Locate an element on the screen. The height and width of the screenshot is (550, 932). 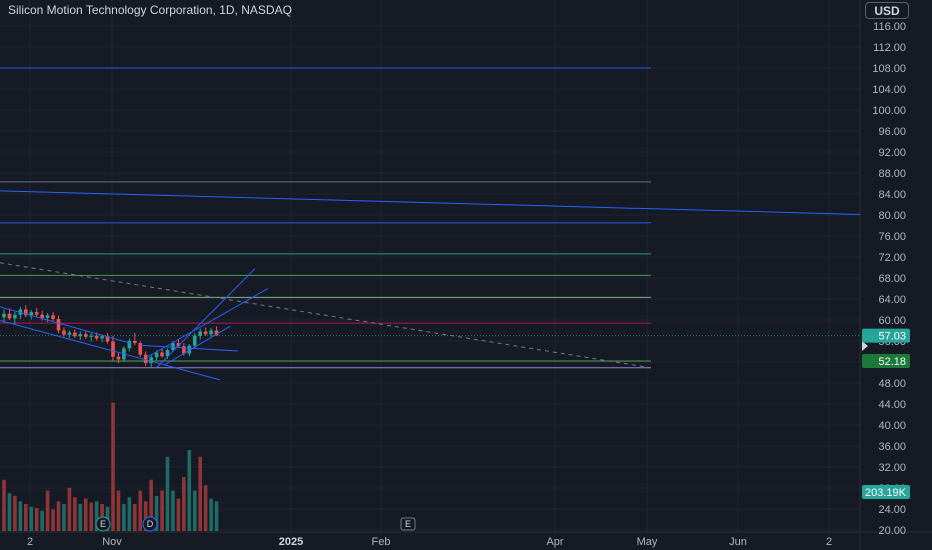
volume-tag-text: 203.19K is located at coordinates (886, 493).